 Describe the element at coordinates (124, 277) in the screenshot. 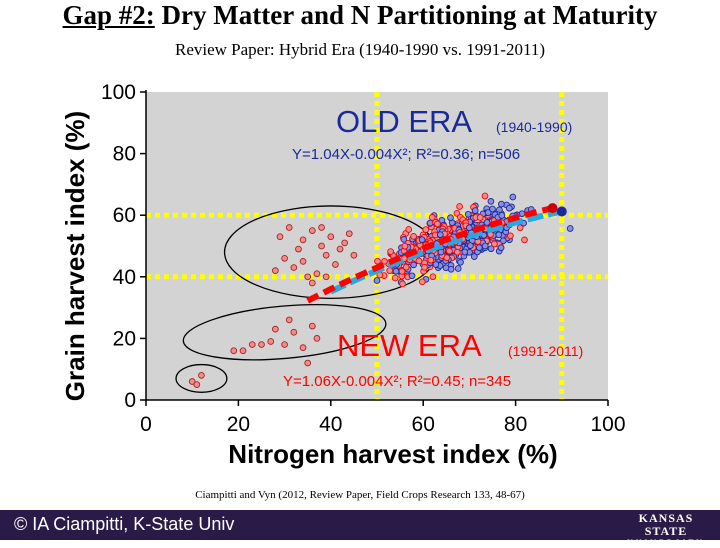

I see `y-tick-label-40: 40` at that location.